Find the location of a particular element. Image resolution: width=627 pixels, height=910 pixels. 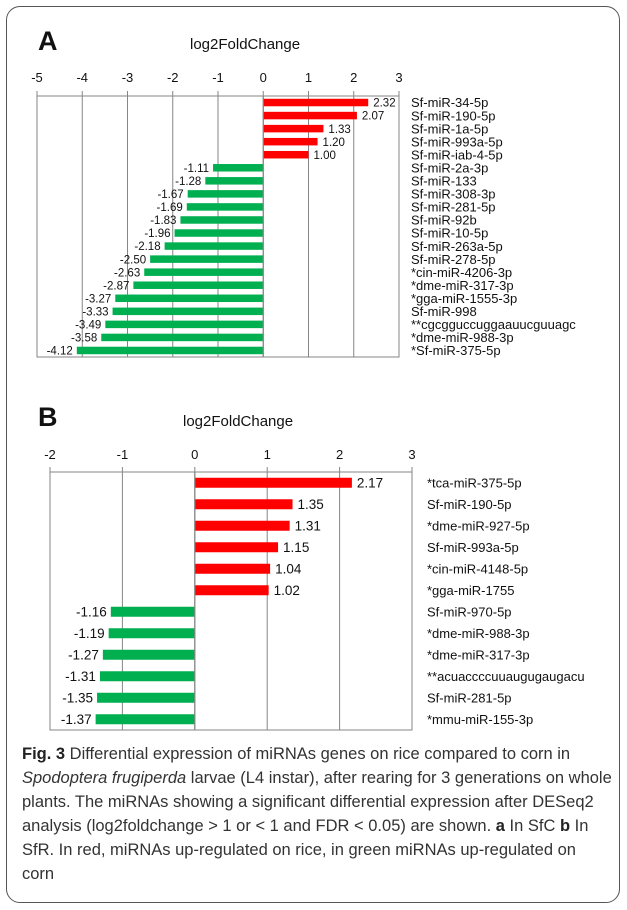

chart-a-category-label: Sf-miR-281-5p is located at coordinates (453, 207).